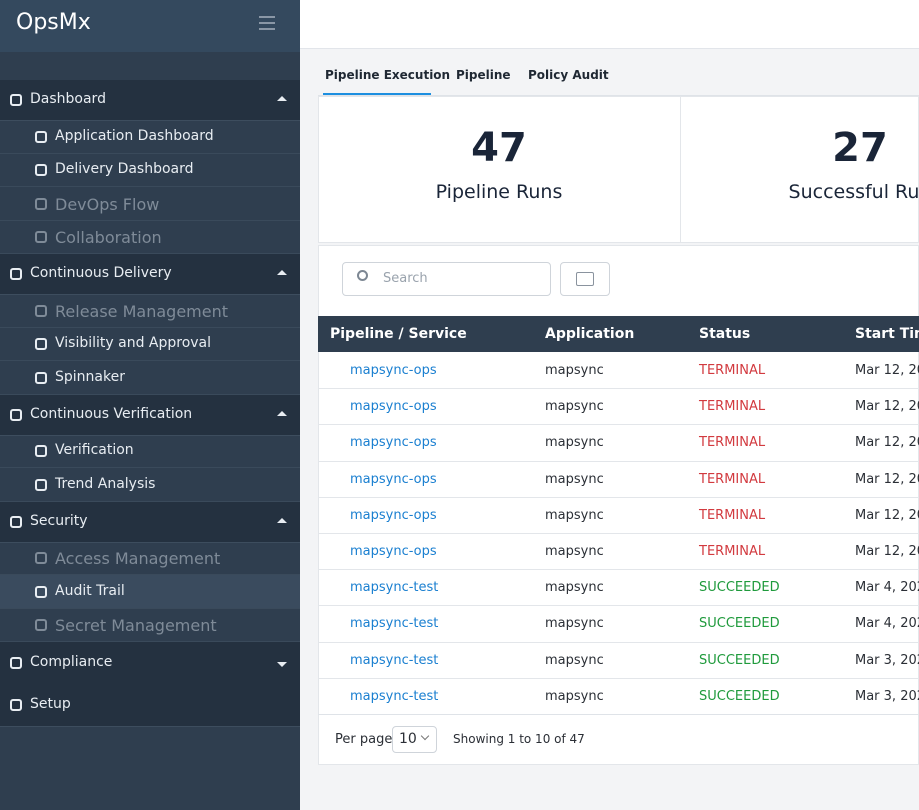 The height and width of the screenshot is (810, 919). Describe the element at coordinates (388, 75) in the screenshot. I see `tab: Pipeline Execution` at that location.